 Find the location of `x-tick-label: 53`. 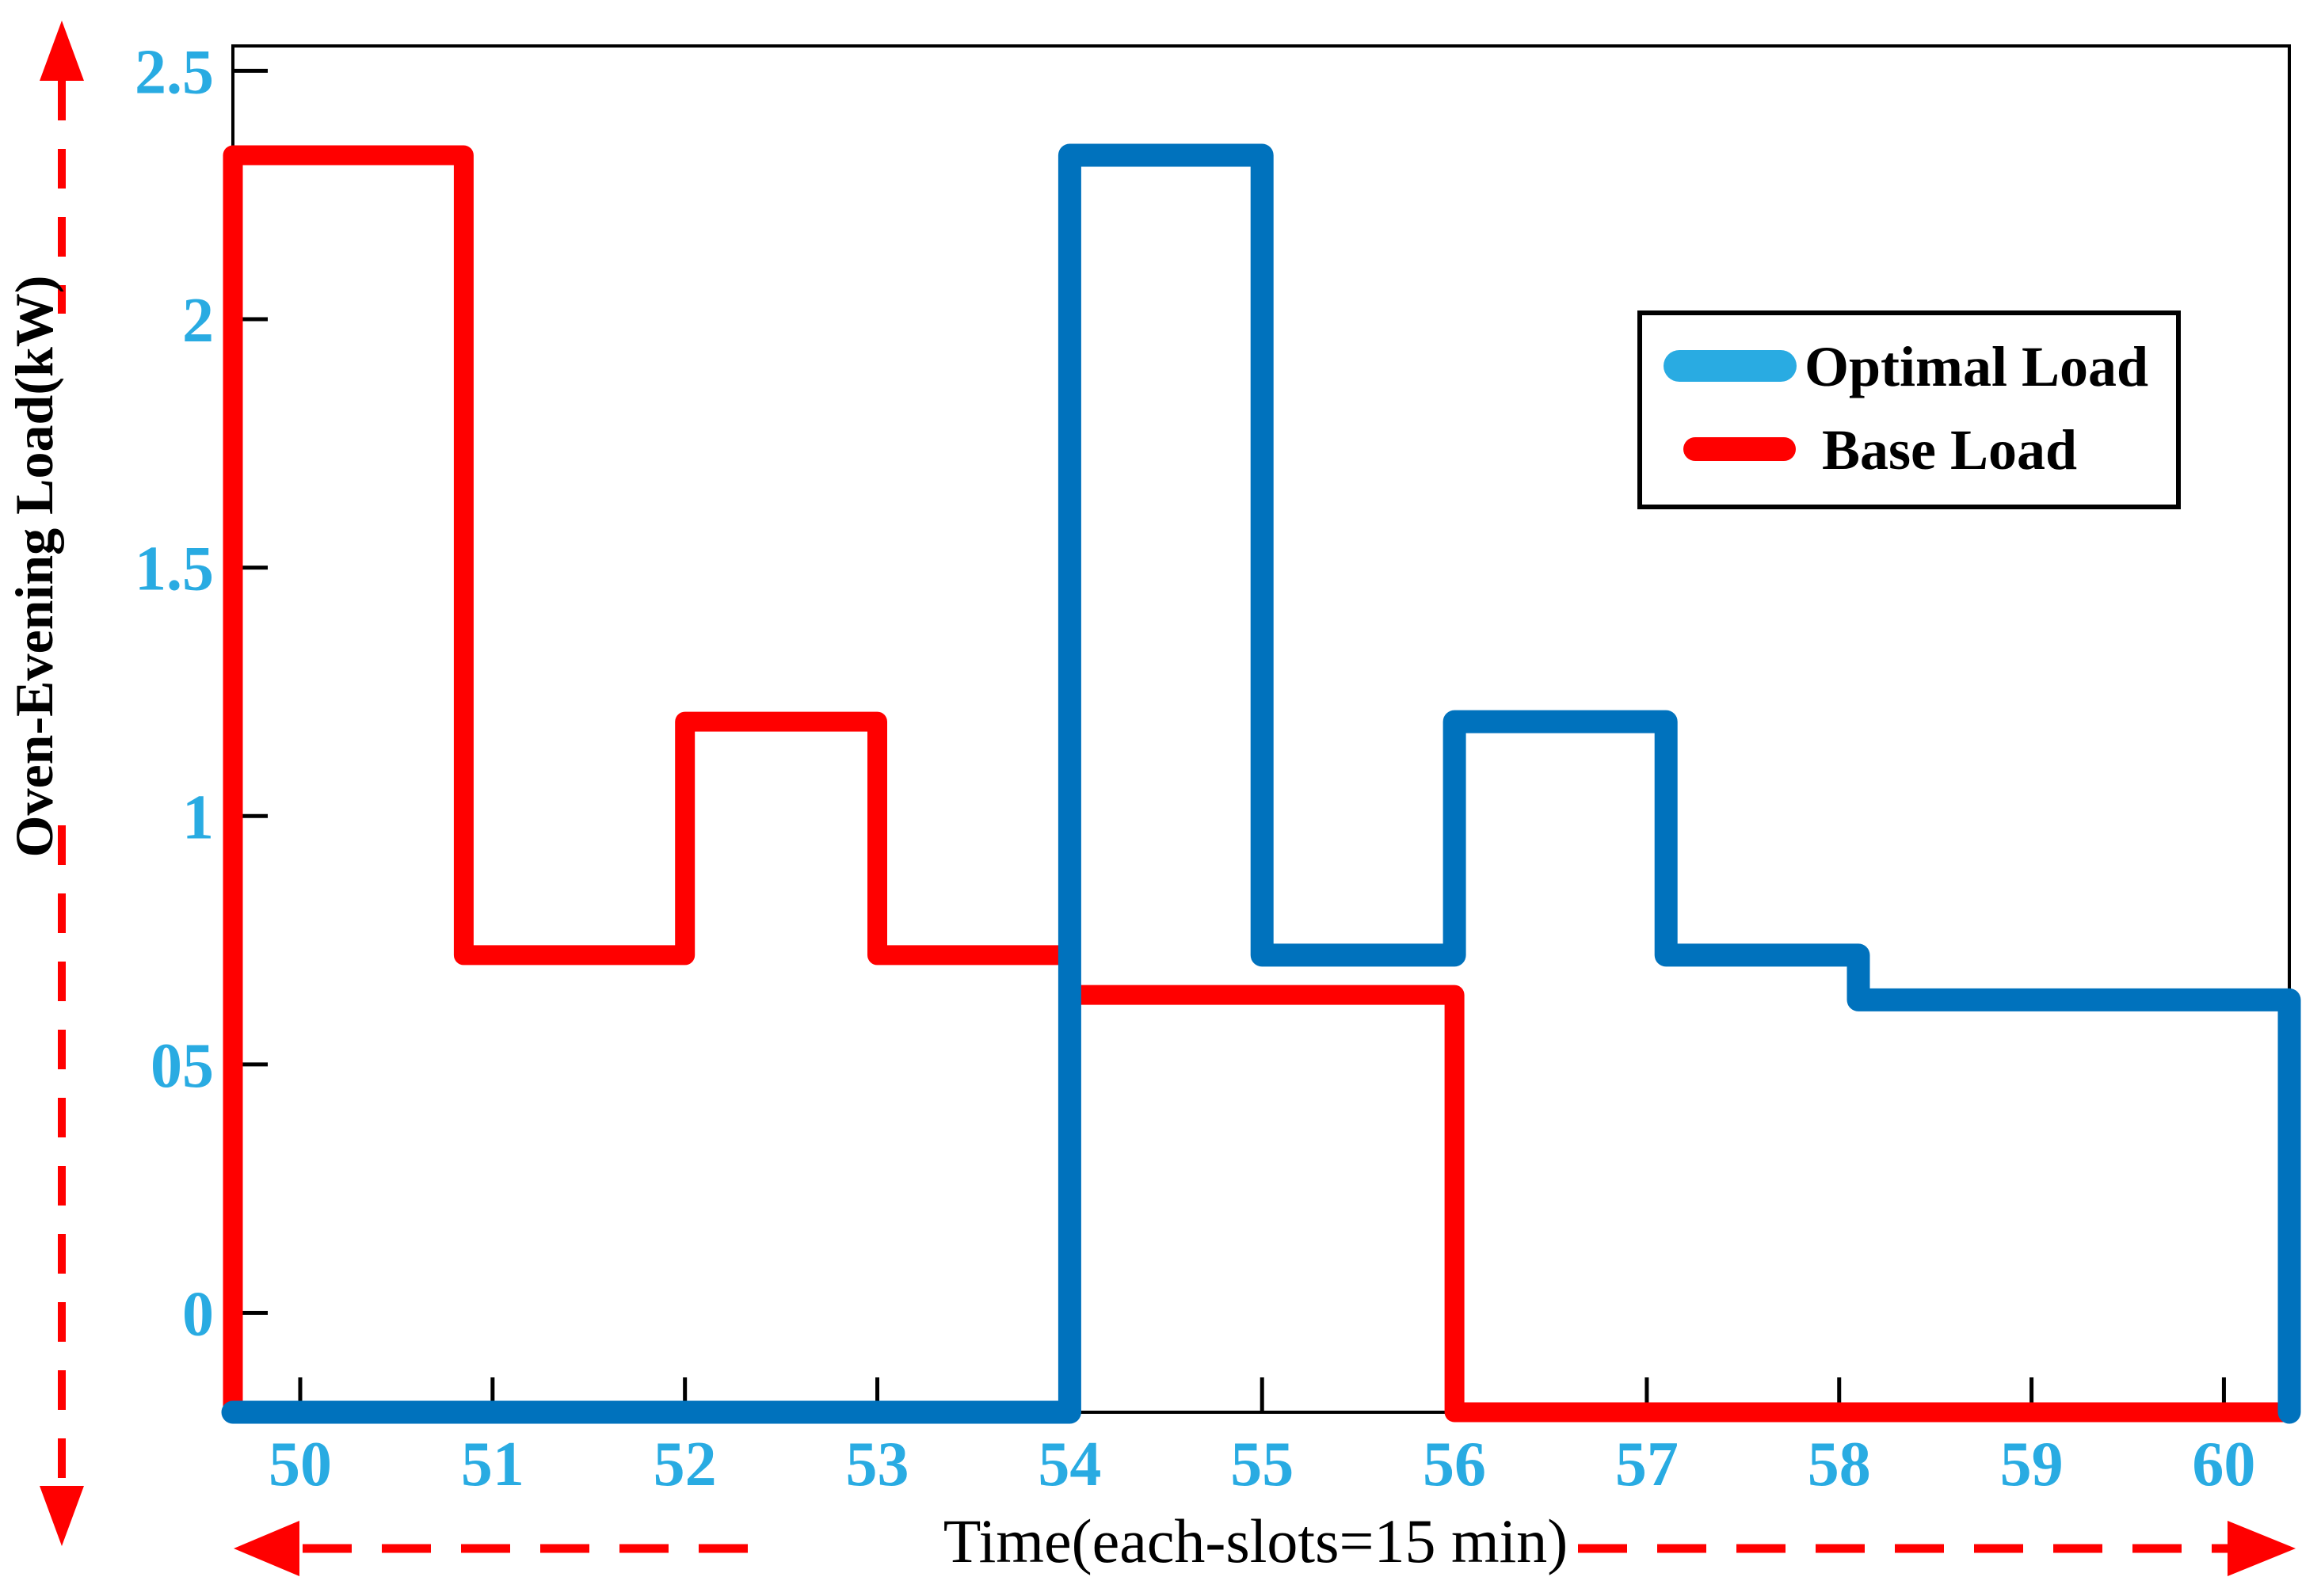

x-tick-label: 53 is located at coordinates (877, 1464).